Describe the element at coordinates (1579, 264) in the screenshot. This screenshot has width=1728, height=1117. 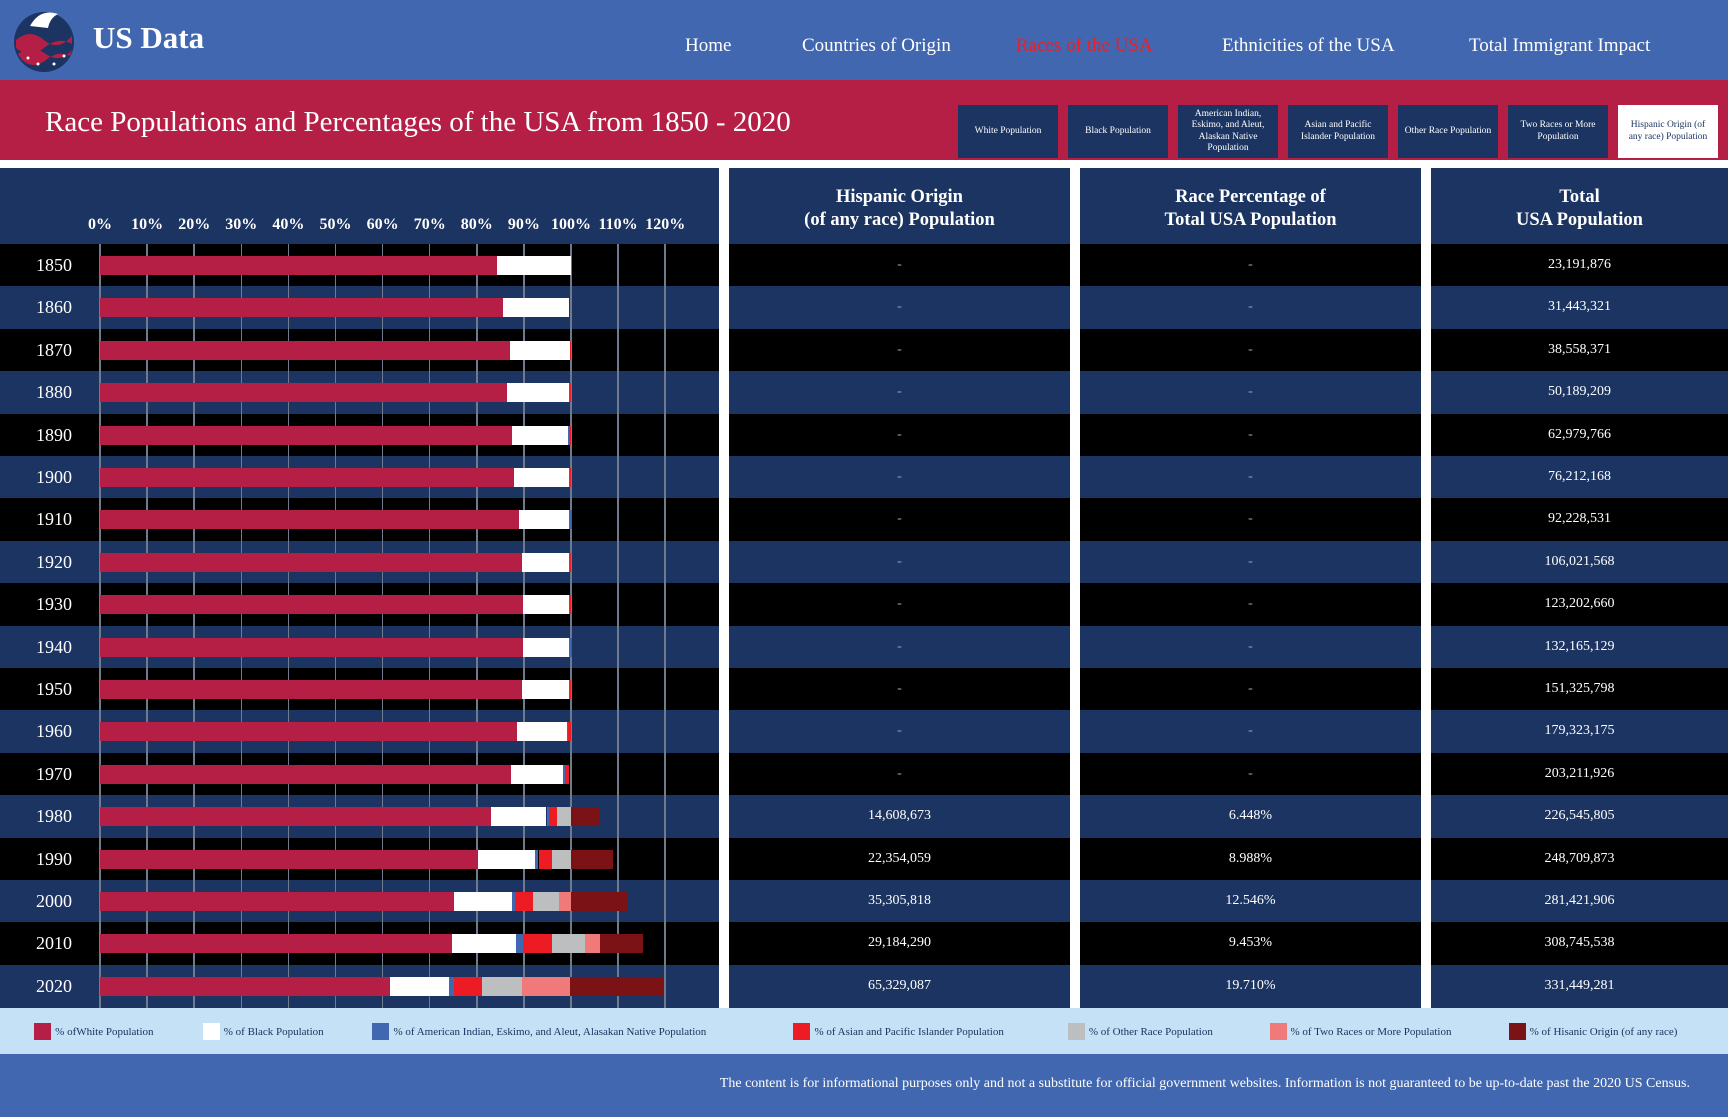
I see `table-cell: 23,191,876` at that location.